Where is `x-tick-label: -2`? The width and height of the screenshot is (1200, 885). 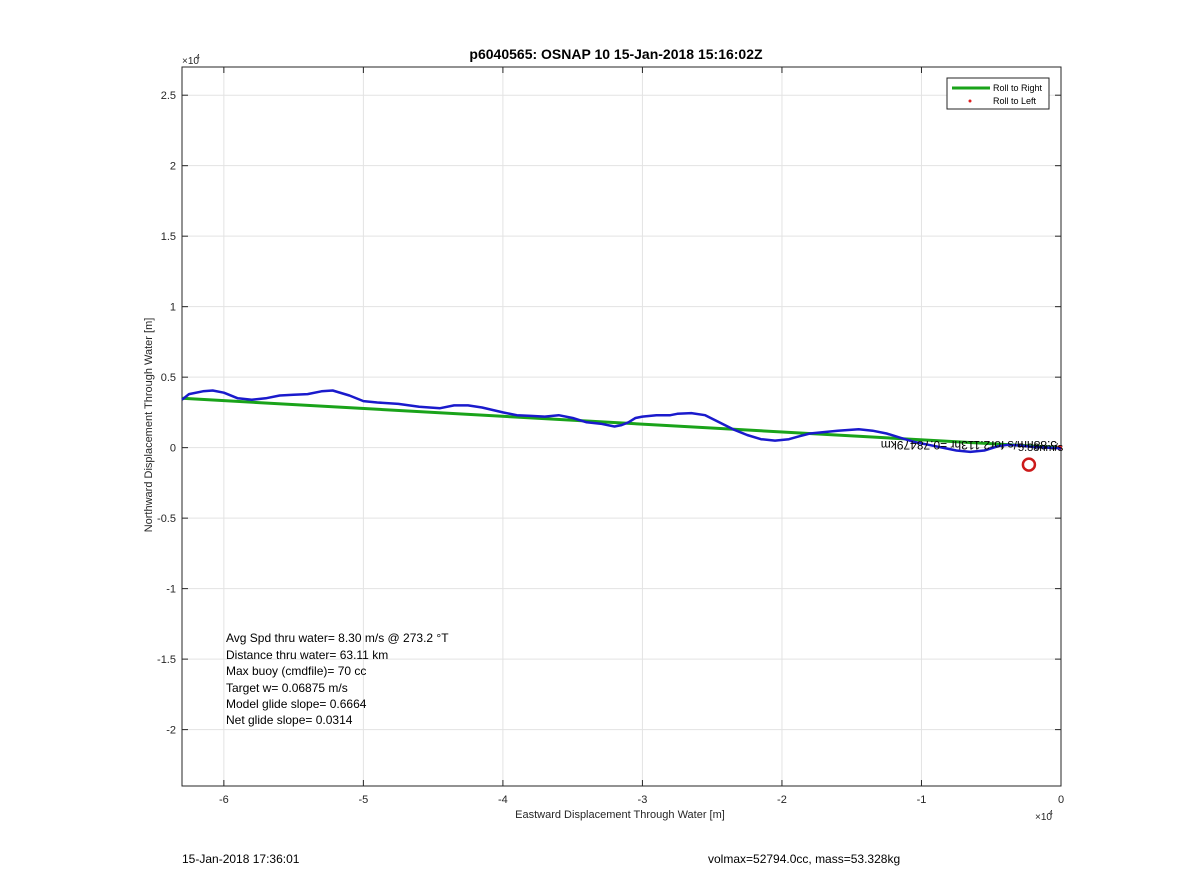 x-tick-label: -2 is located at coordinates (782, 800).